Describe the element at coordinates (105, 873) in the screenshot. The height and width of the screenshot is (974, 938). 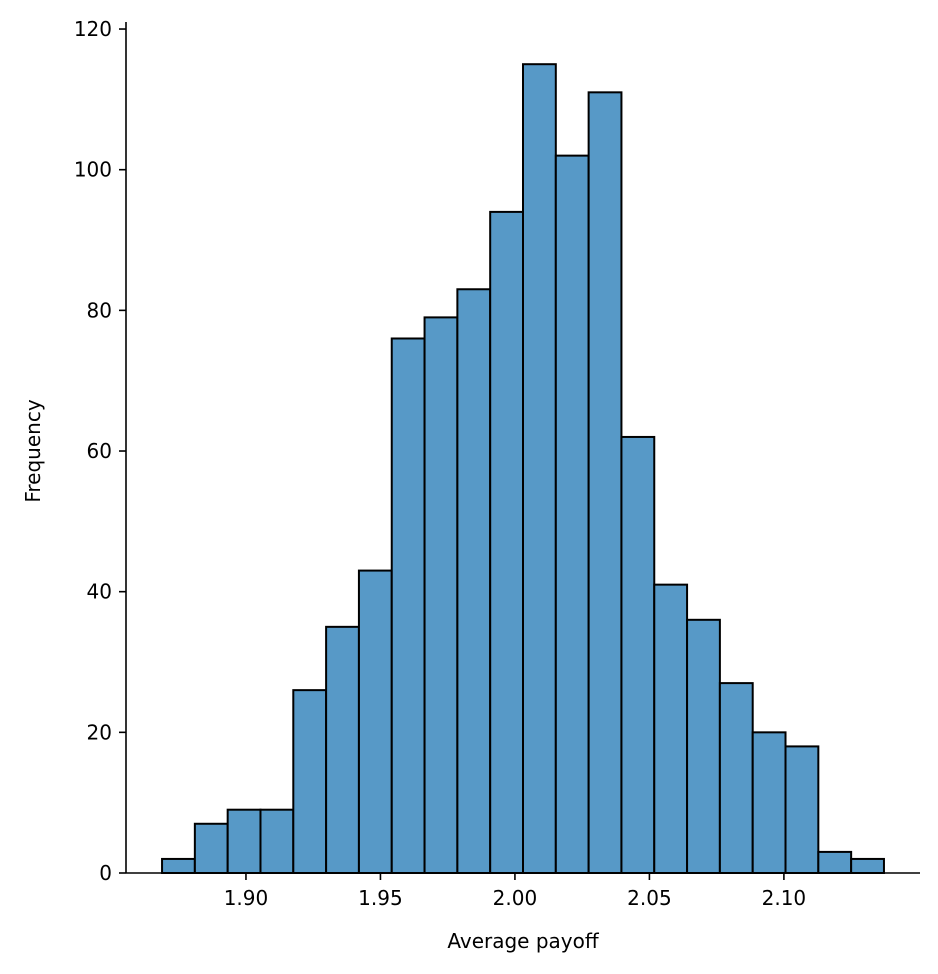
I see `y-tick-label: 0` at that location.